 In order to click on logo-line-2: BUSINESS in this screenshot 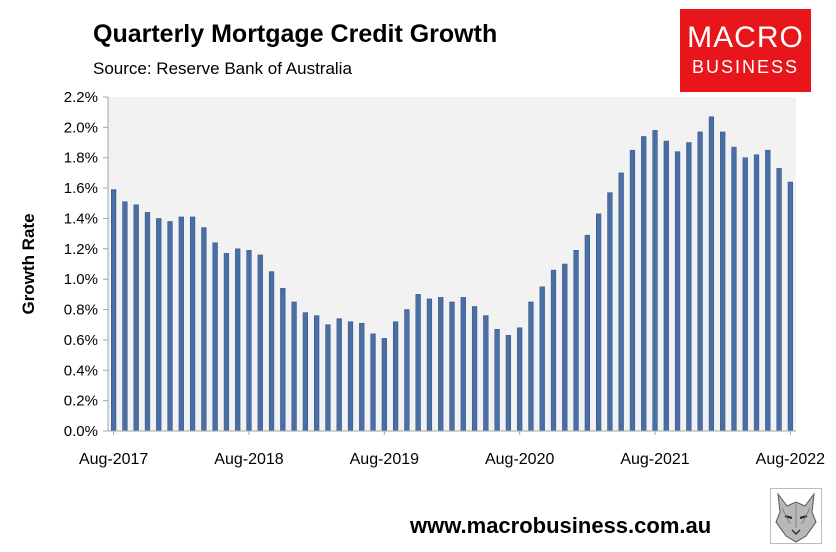, I will do `click(745, 67)`.